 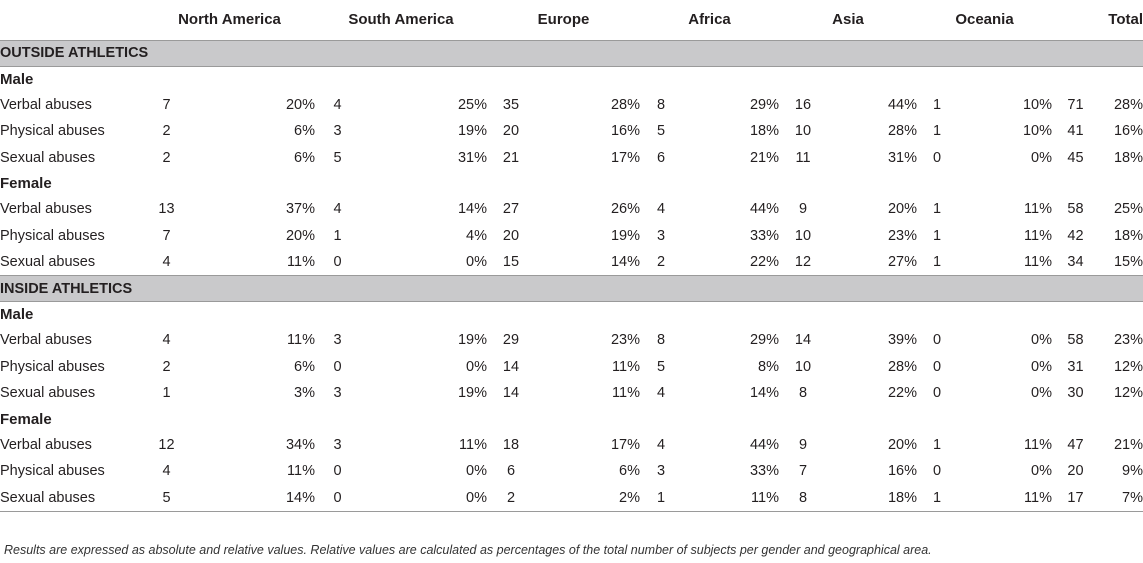 I want to click on column-header-total: Total, so click(x=1097, y=20).